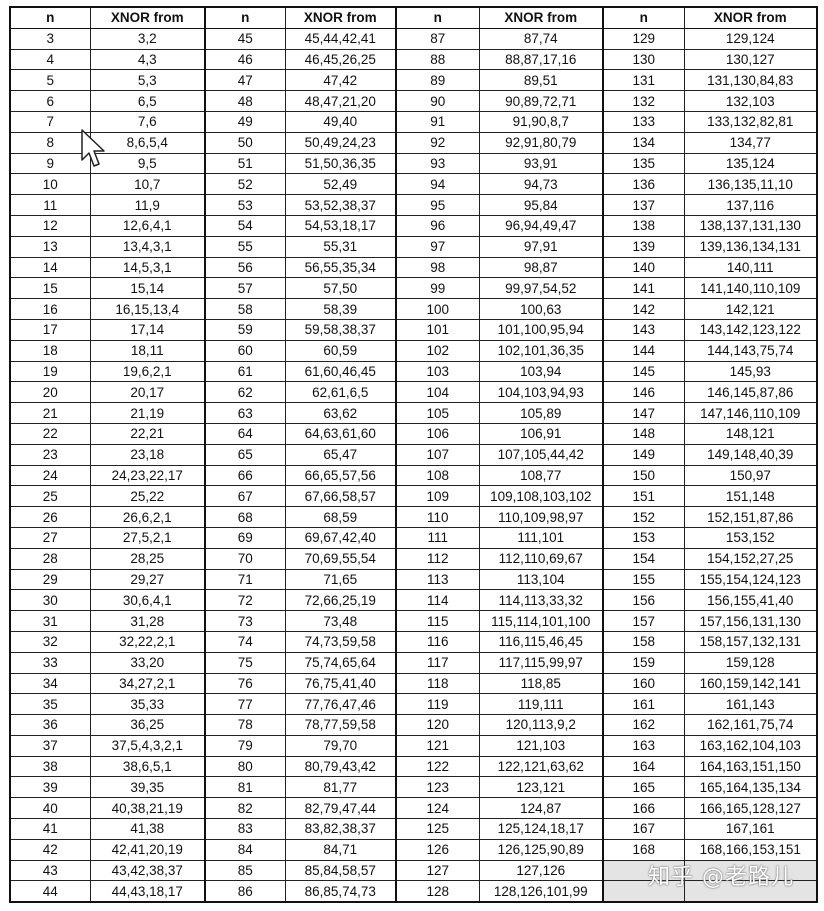 Image resolution: width=824 pixels, height=911 pixels. What do you see at coordinates (147, 350) in the screenshot?
I see `cell-xnor-taps: 18,11` at bounding box center [147, 350].